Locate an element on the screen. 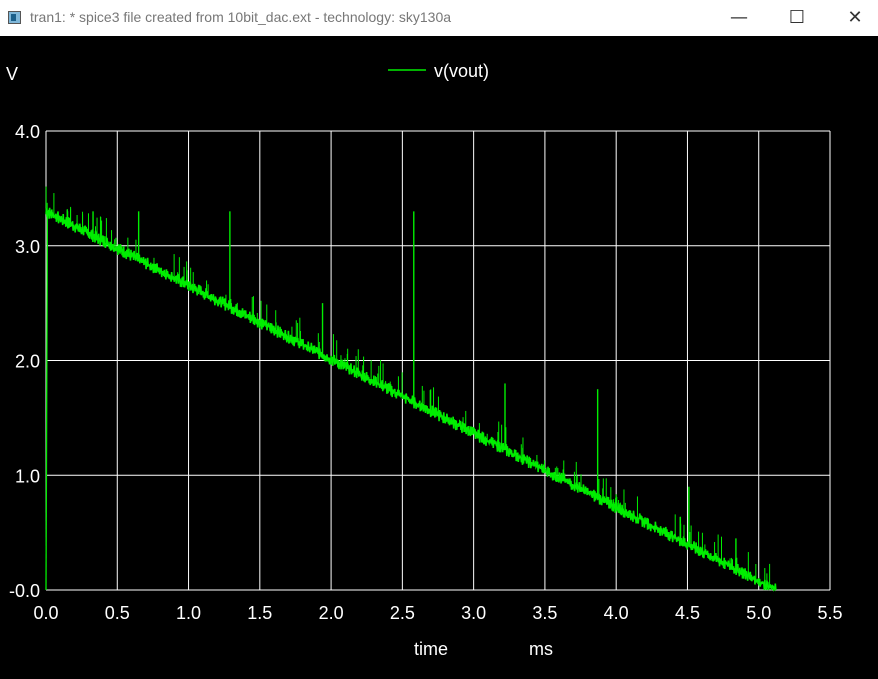 This screenshot has width=878, height=679. x-axis-label: time is located at coordinates (431, 649).